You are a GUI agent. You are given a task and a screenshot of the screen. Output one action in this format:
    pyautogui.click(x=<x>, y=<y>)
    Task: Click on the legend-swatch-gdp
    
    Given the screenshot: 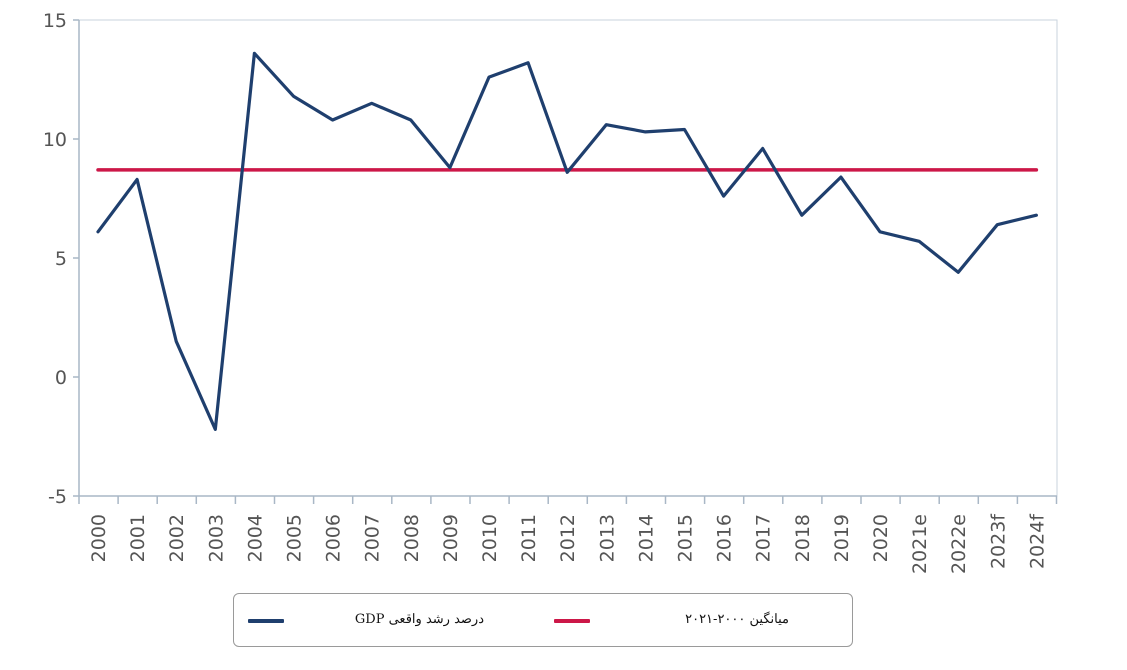 What is the action you would take?
    pyautogui.click(x=266, y=621)
    